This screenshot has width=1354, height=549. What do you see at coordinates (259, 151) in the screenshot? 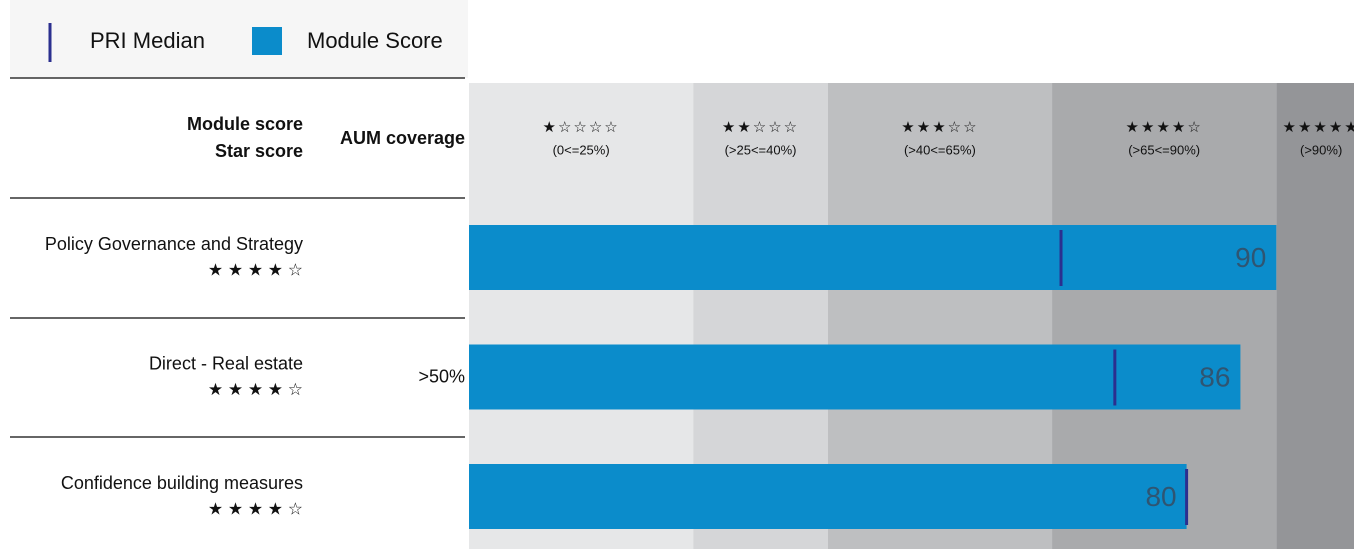
I see `header-star: Star score` at bounding box center [259, 151].